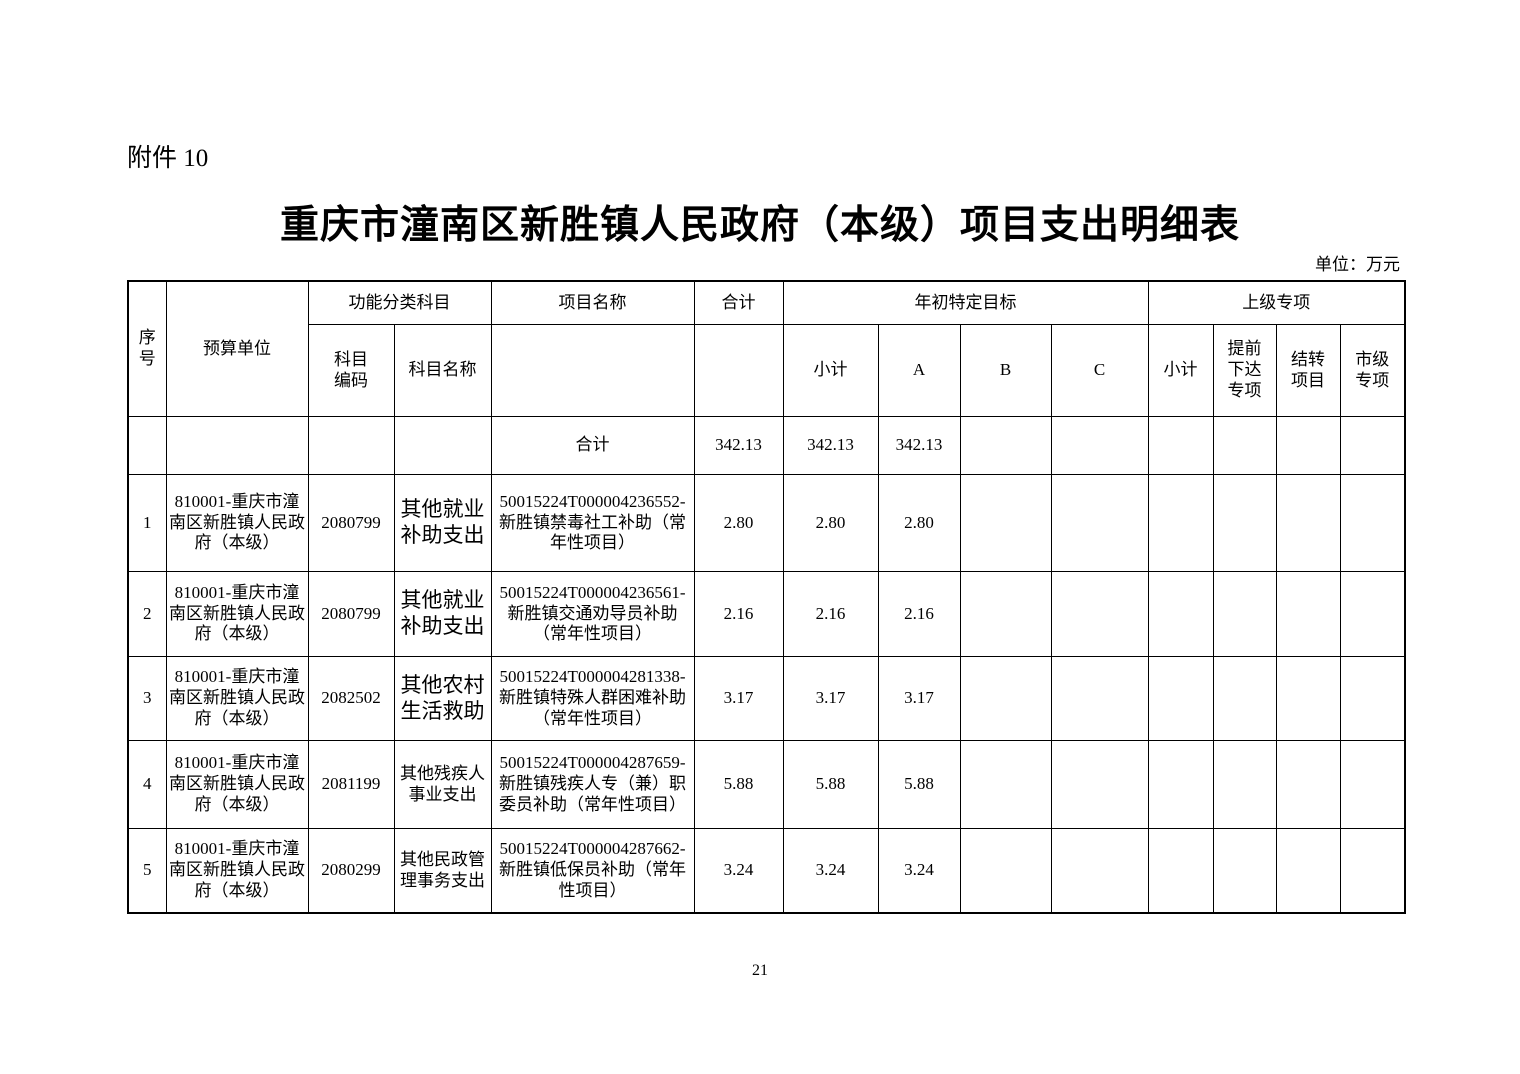  I want to click on header-col-b: B, so click(1005, 370).